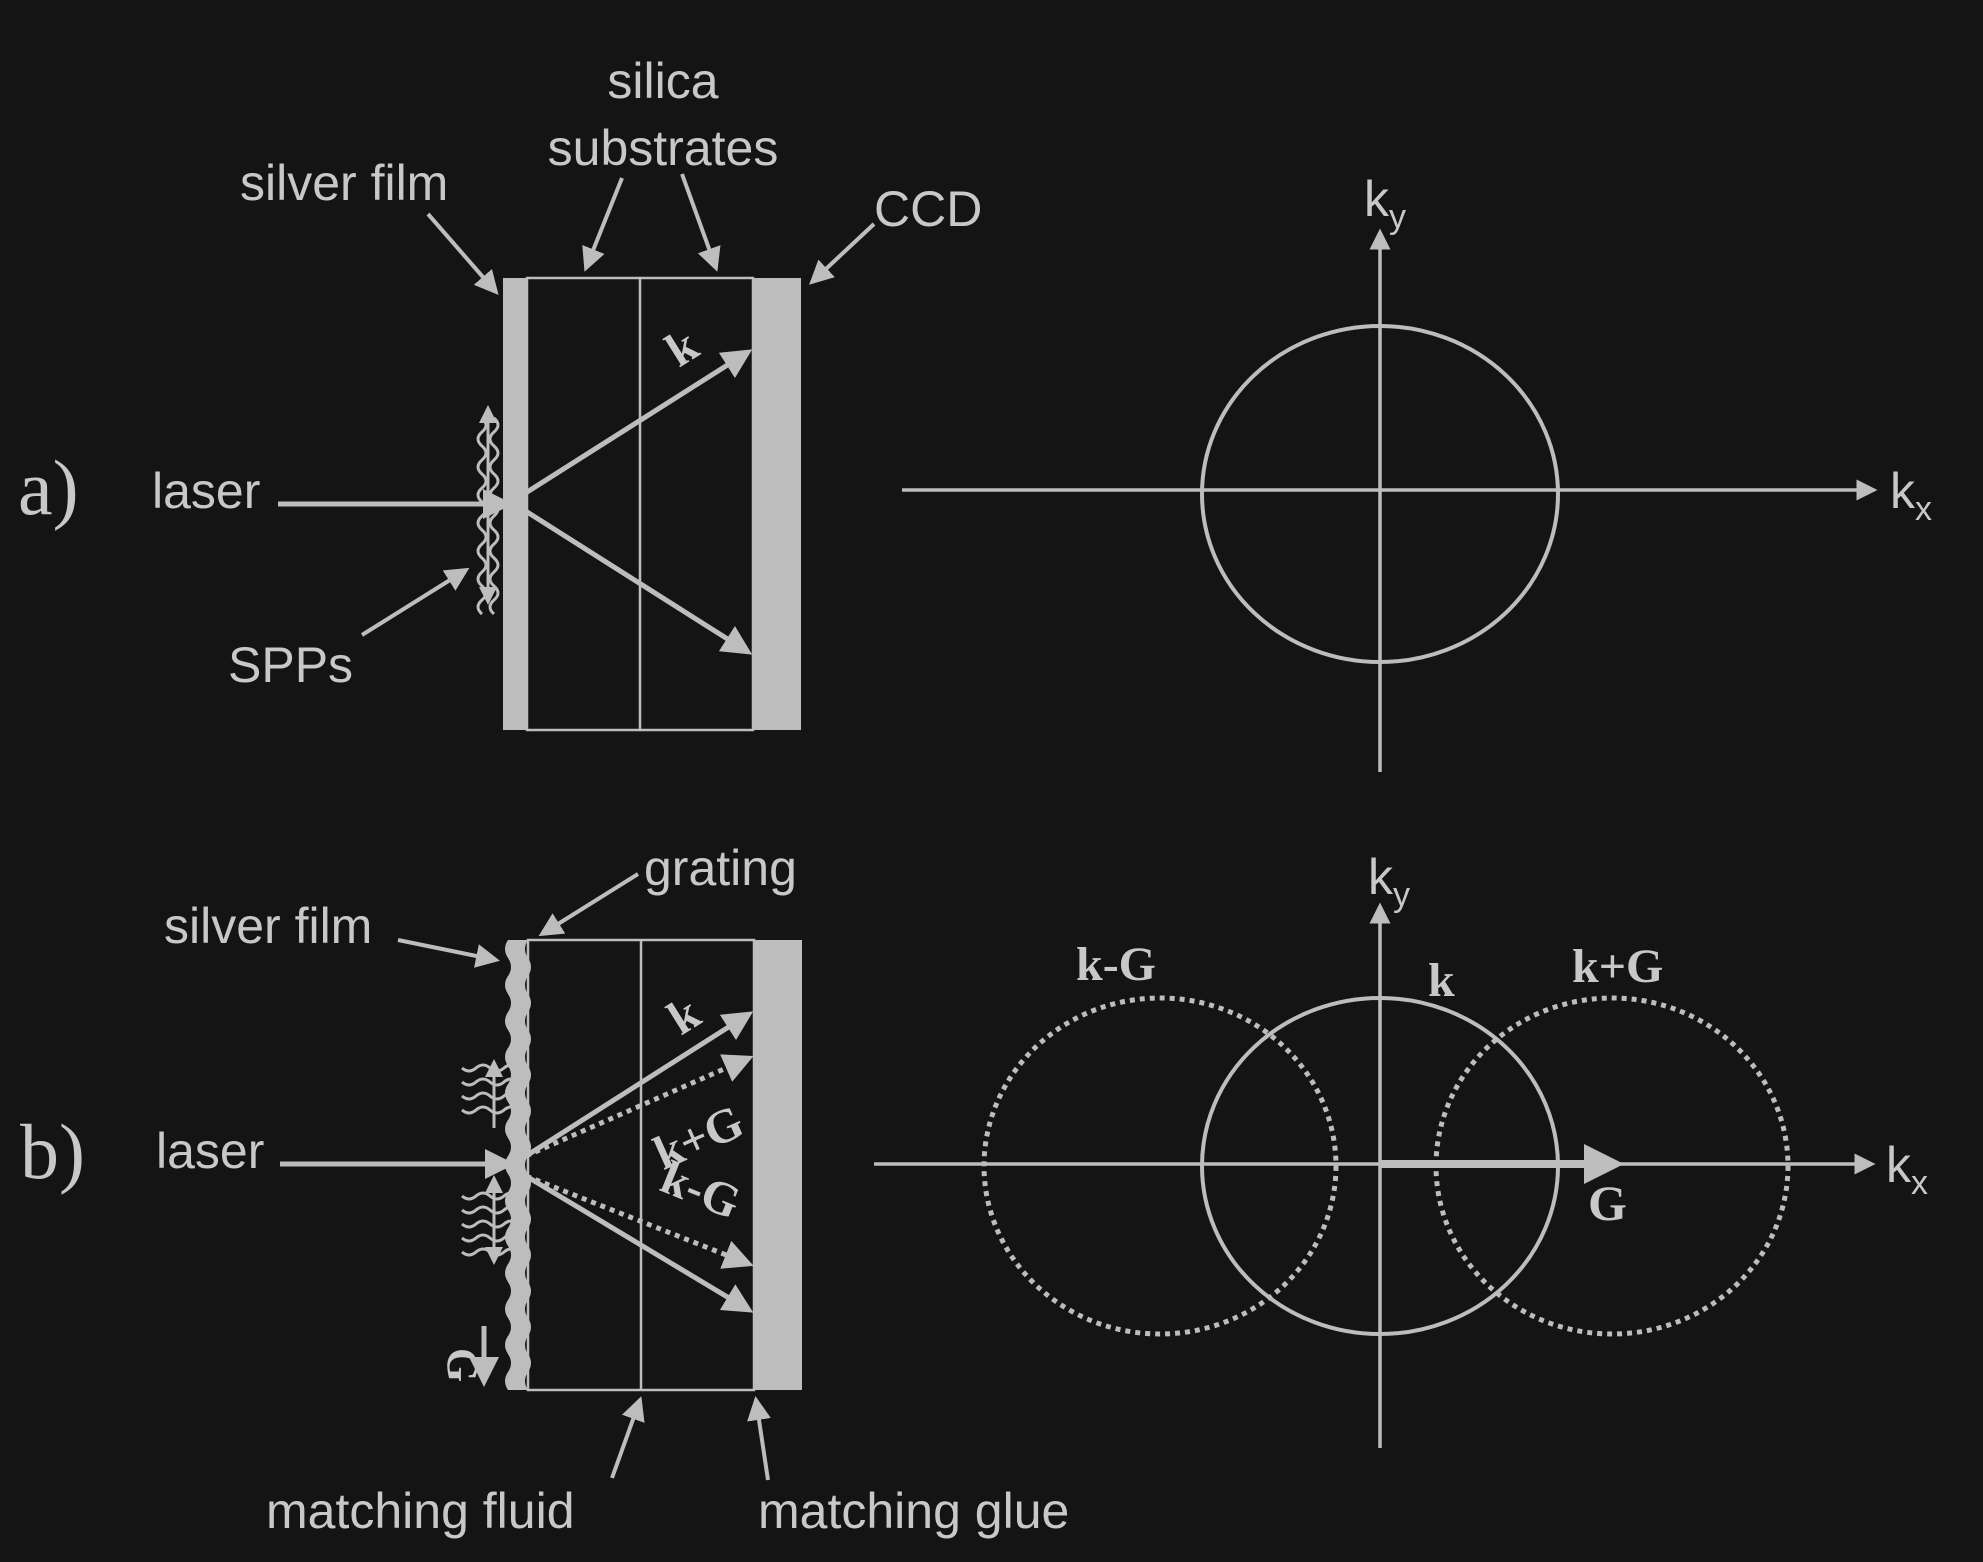 This screenshot has width=1983, height=1562. What do you see at coordinates (1607, 1203) in the screenshot?
I see `g-vector-label: G` at bounding box center [1607, 1203].